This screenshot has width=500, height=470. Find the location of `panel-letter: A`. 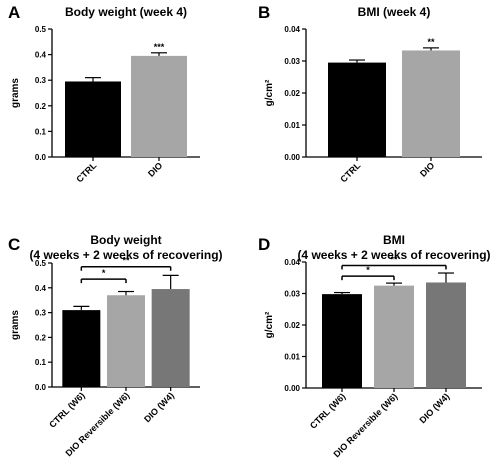

panel-letter: A is located at coordinates (14, 12).